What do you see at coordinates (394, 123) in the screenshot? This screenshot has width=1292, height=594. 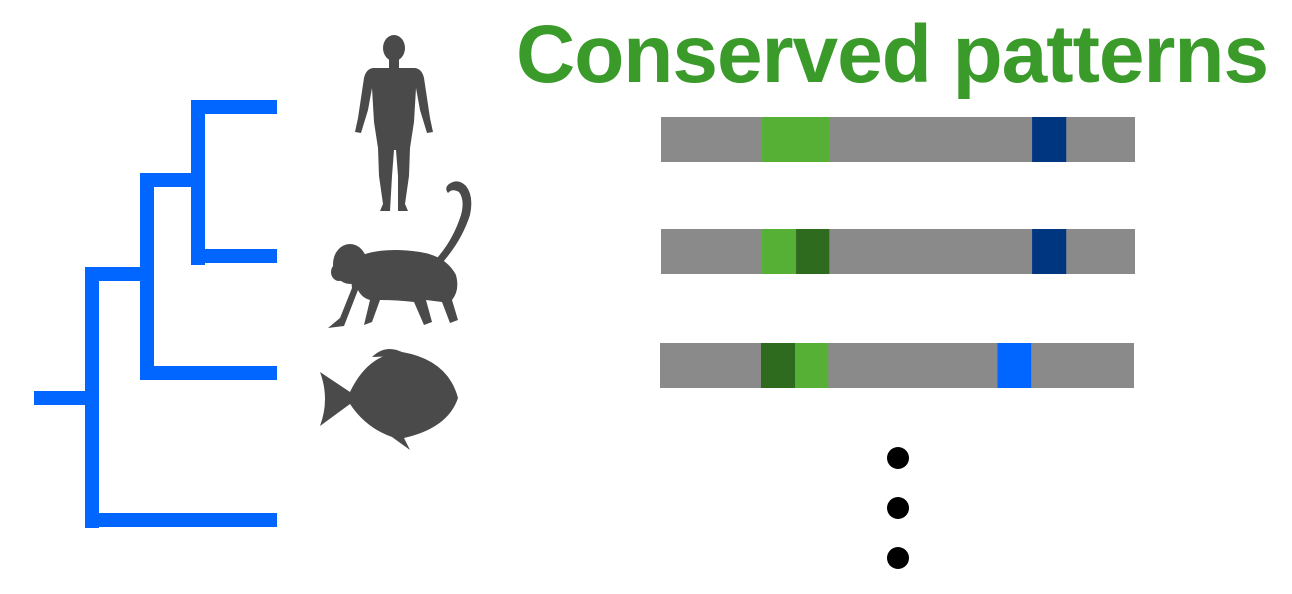 I see `human-silhouette-icon` at bounding box center [394, 123].